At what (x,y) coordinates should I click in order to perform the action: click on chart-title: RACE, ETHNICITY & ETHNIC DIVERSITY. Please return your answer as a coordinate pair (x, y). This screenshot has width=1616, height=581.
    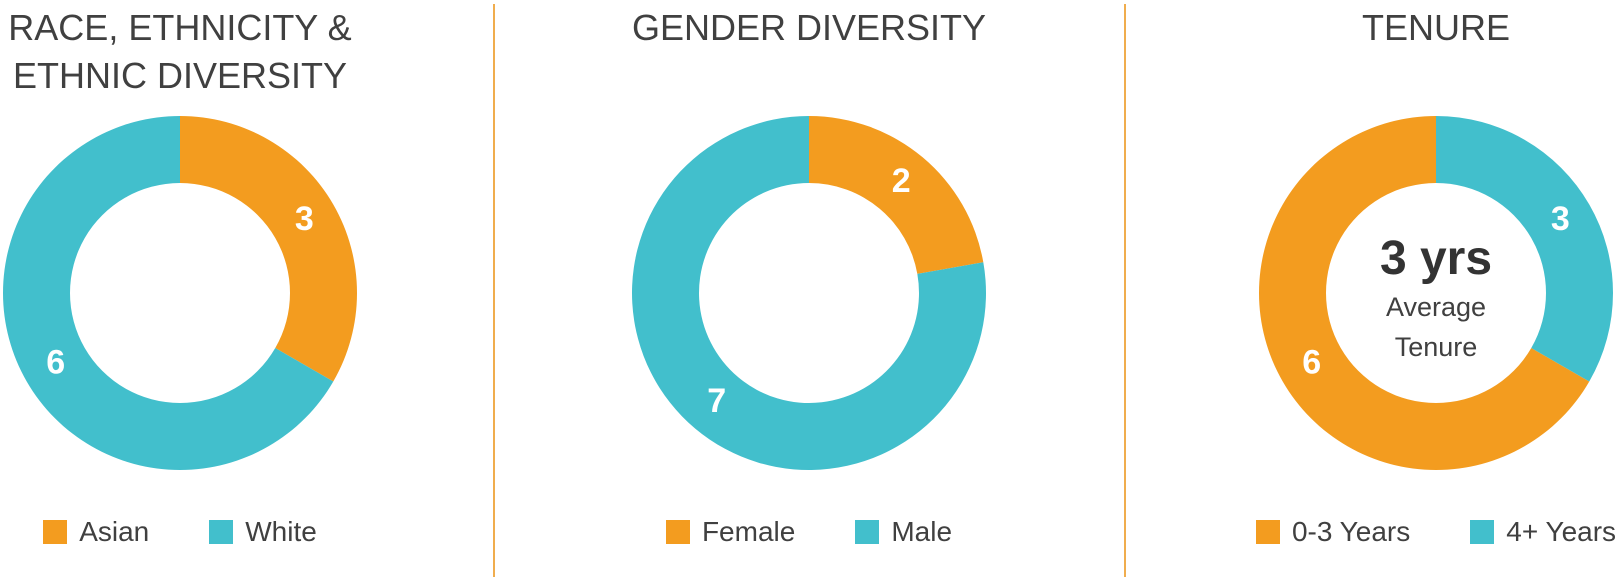
    Looking at the image, I should click on (180, 51).